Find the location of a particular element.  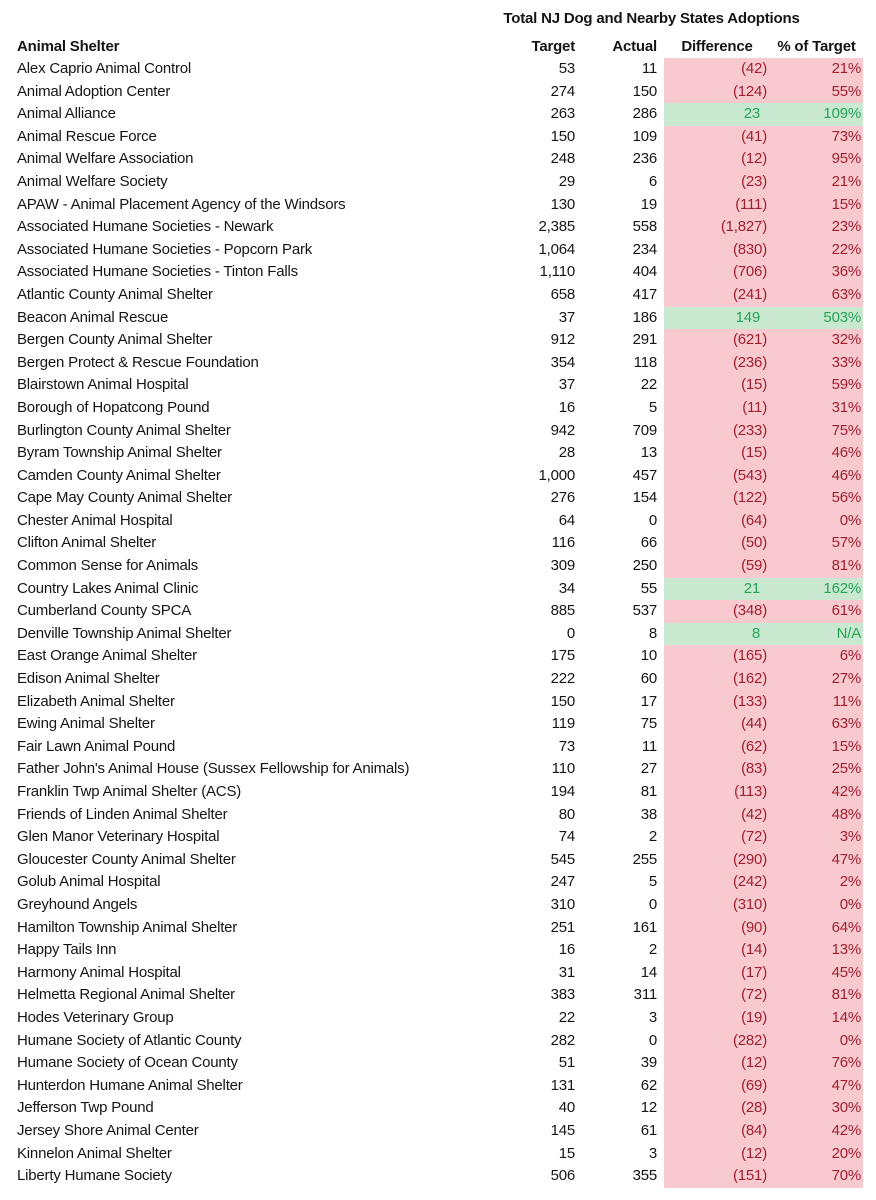

cell-shelter-name: East Orange Animal Shelter is located at coordinates (107, 656).